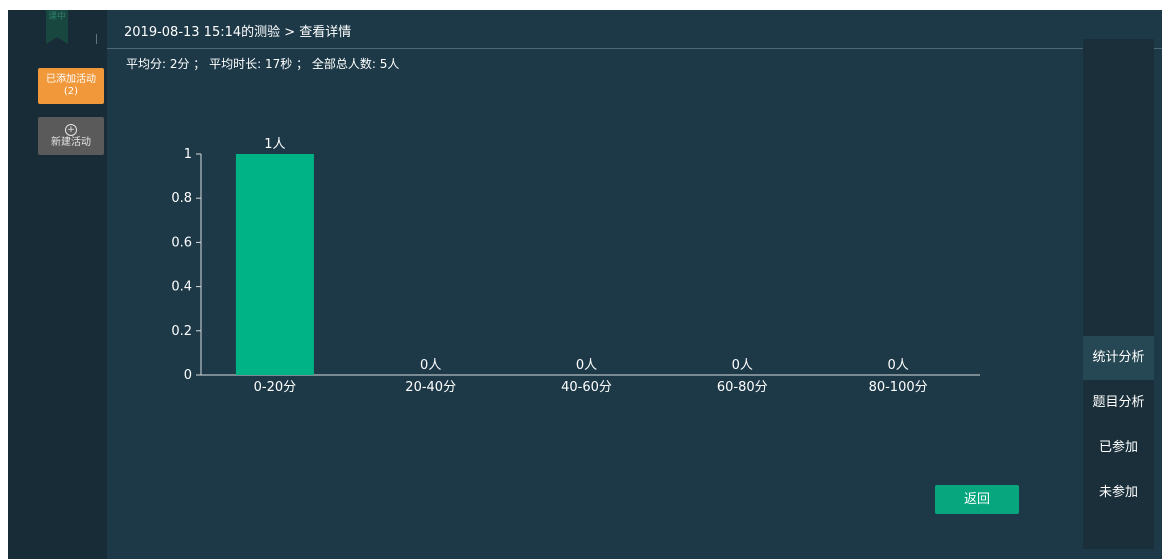 This screenshot has width=1162, height=559. Describe the element at coordinates (274, 264) in the screenshot. I see `bar` at that location.